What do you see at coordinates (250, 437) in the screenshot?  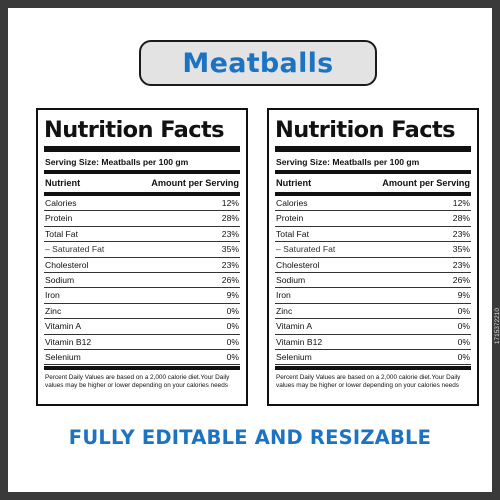 I see `tagline: FULLY EDITABLE AND RESIZABLE` at bounding box center [250, 437].